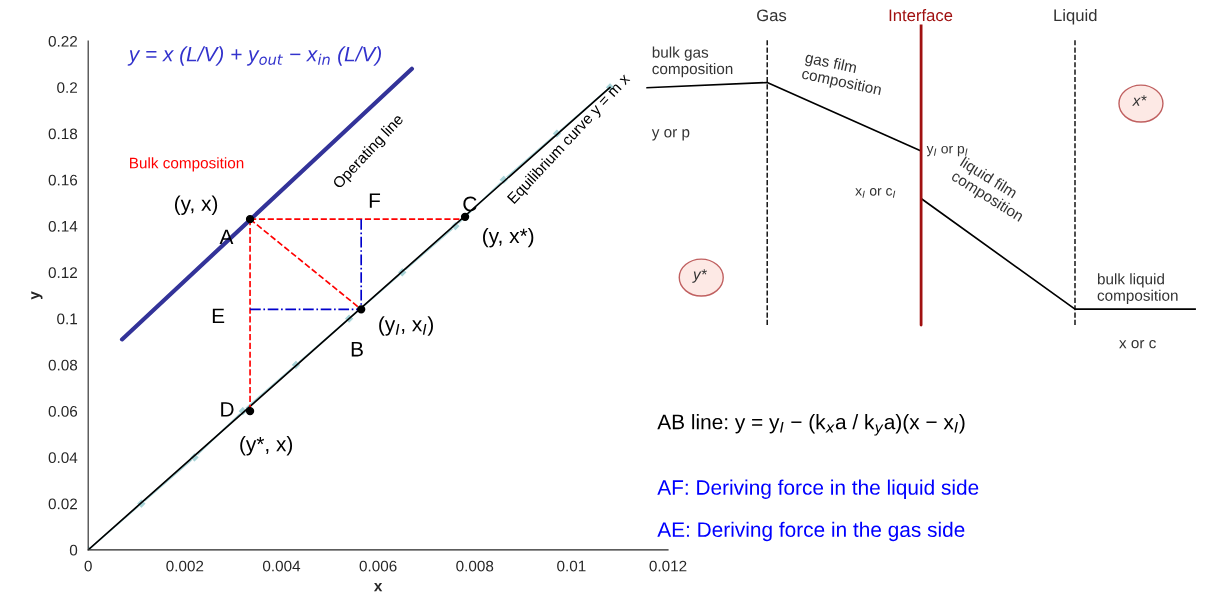 This screenshot has width=1208, height=613. I want to click on text: y*, so click(699, 276).